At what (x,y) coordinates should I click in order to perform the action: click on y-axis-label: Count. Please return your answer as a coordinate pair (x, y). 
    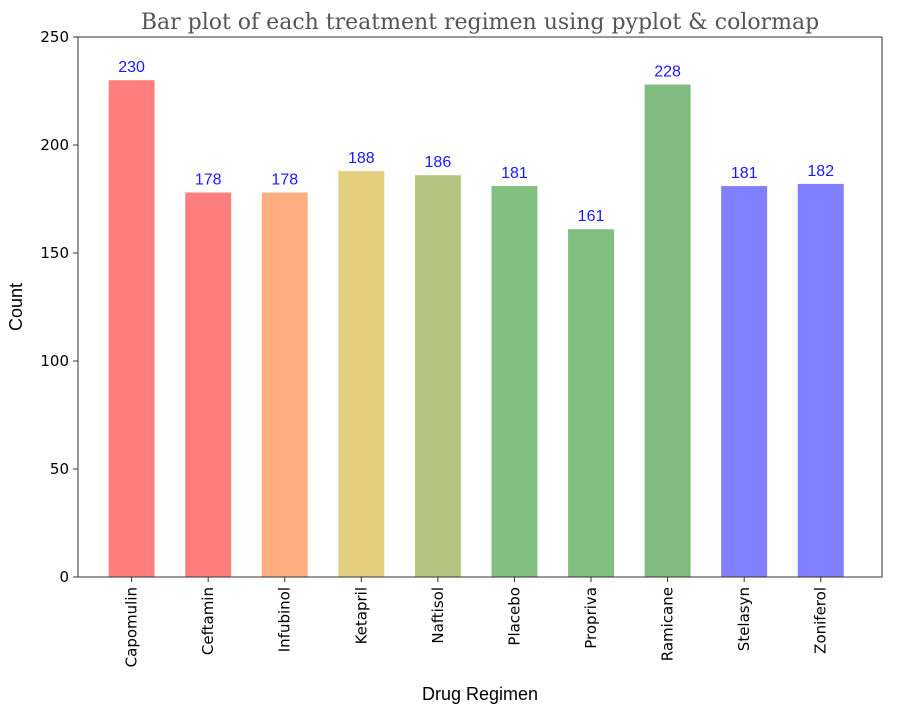
    Looking at the image, I should click on (16, 307).